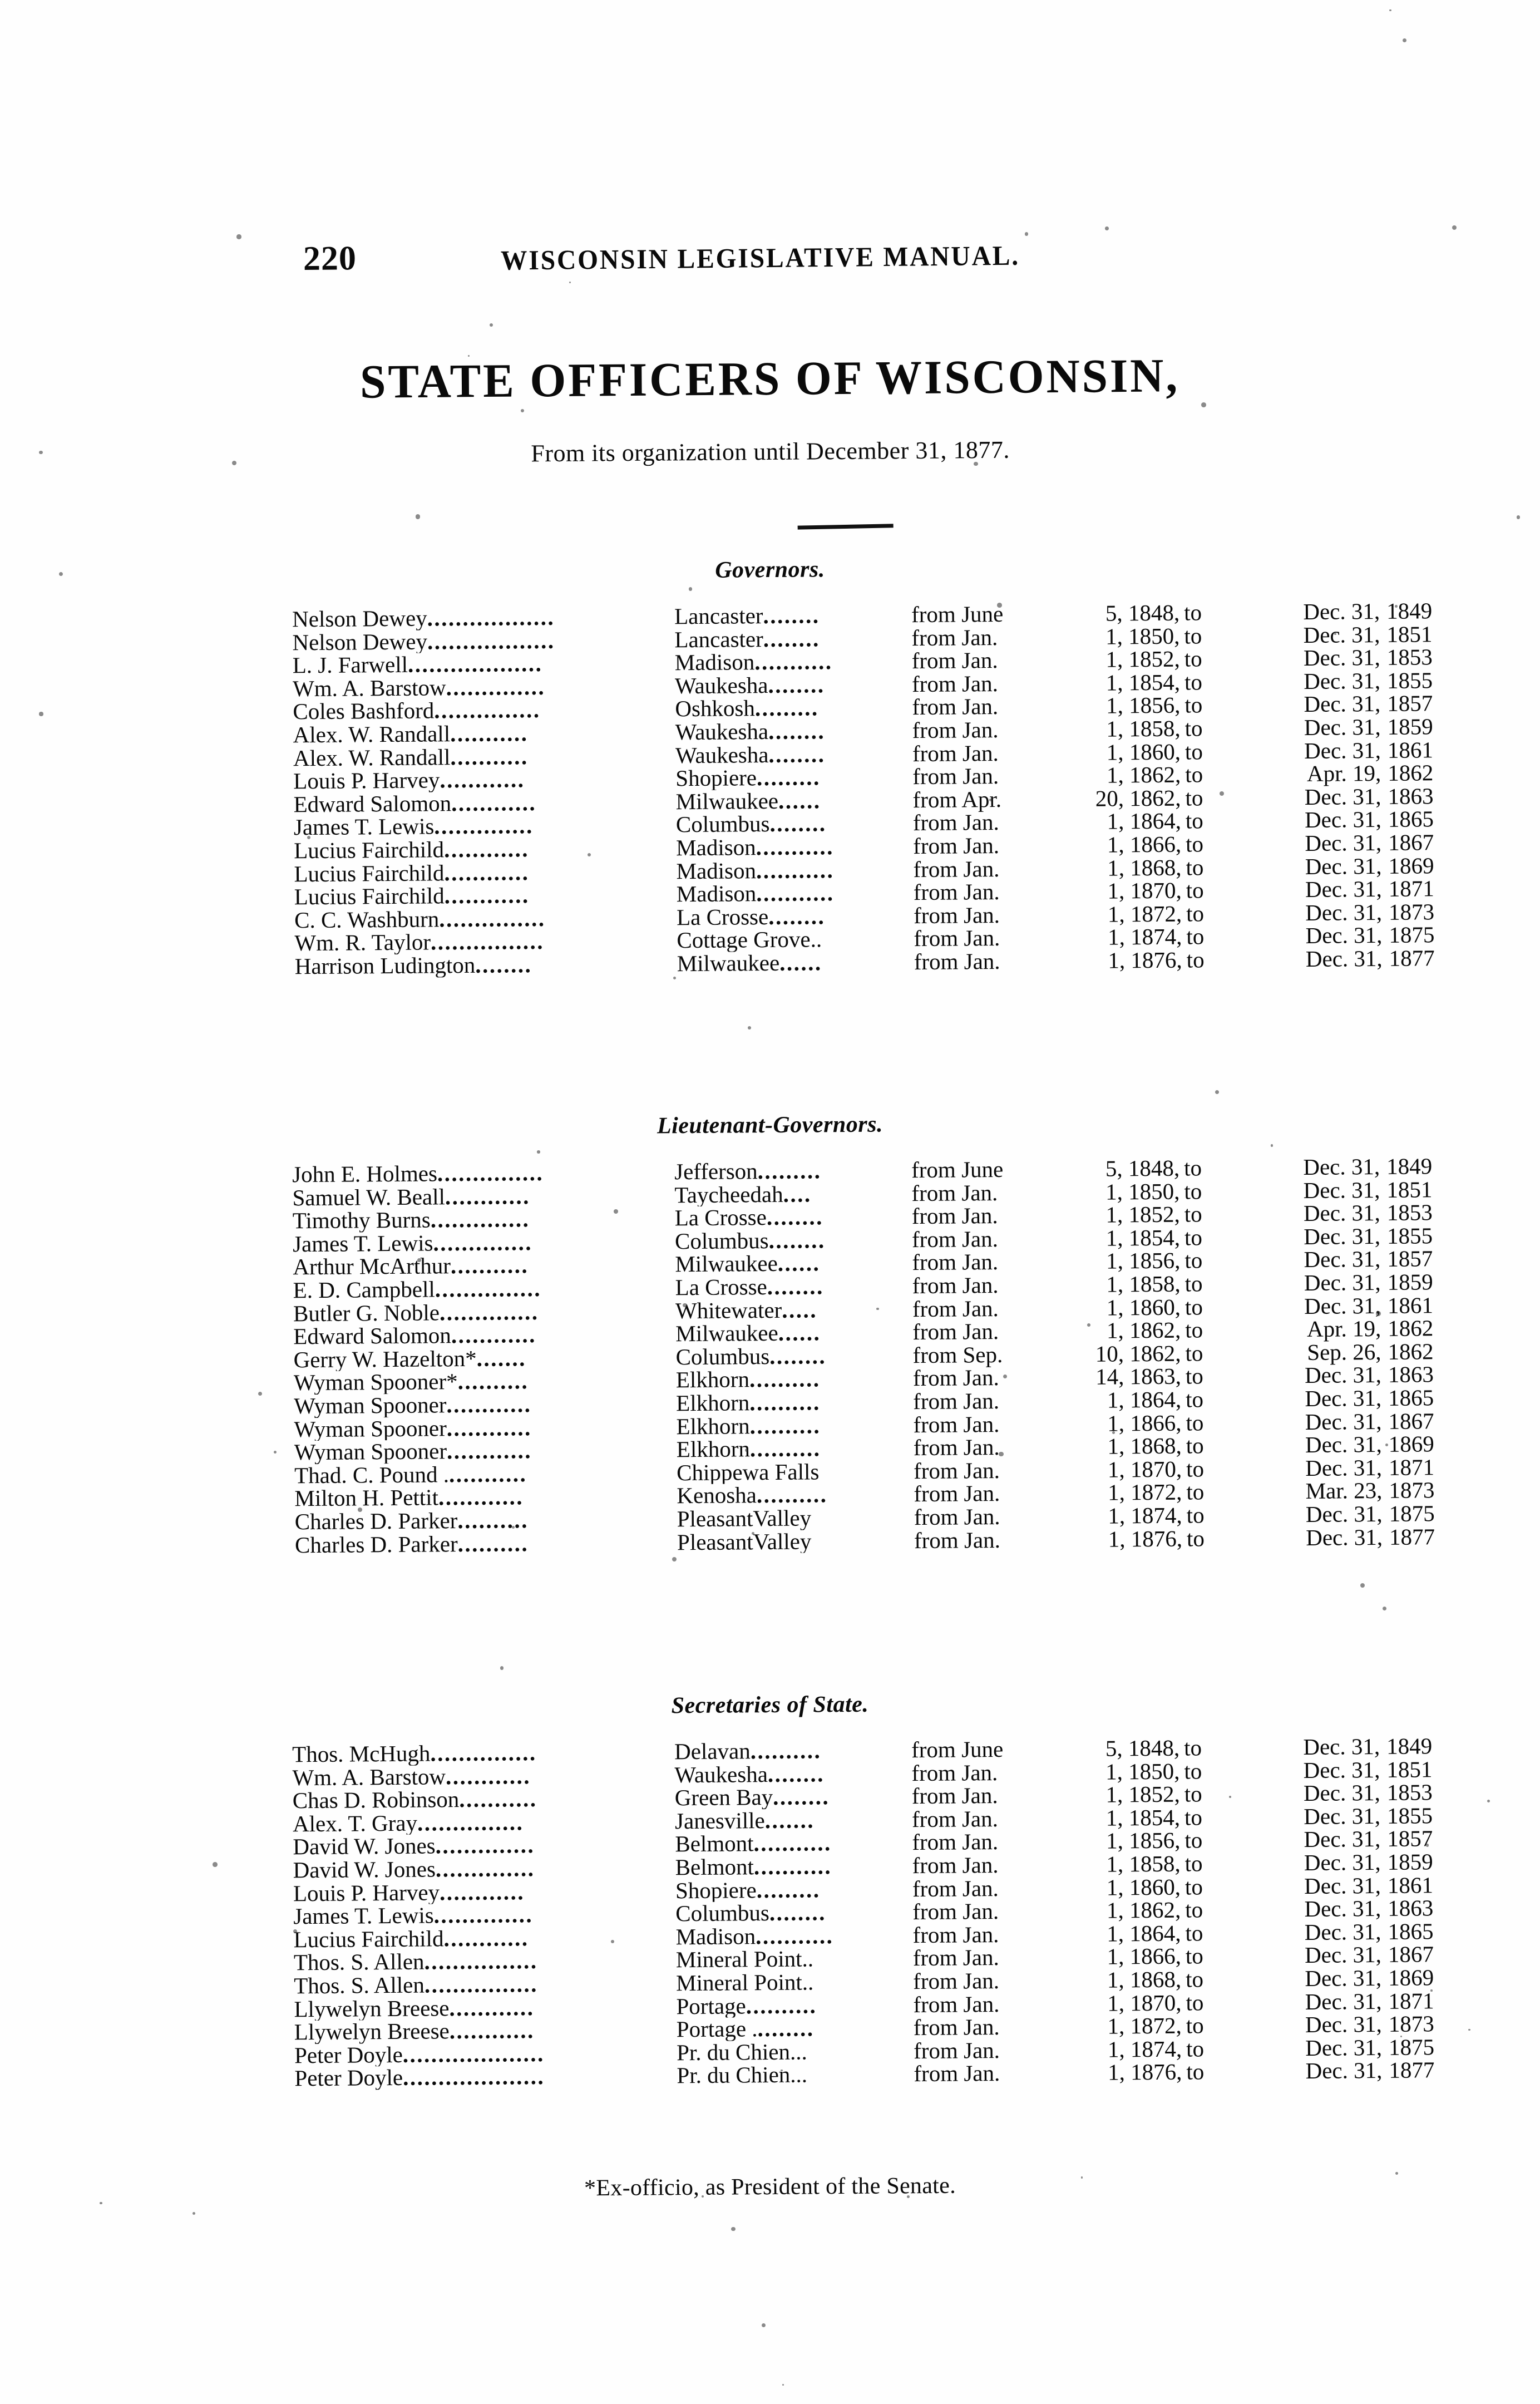  What do you see at coordinates (721, 1240) in the screenshot?
I see `officer-city: Columbus` at bounding box center [721, 1240].